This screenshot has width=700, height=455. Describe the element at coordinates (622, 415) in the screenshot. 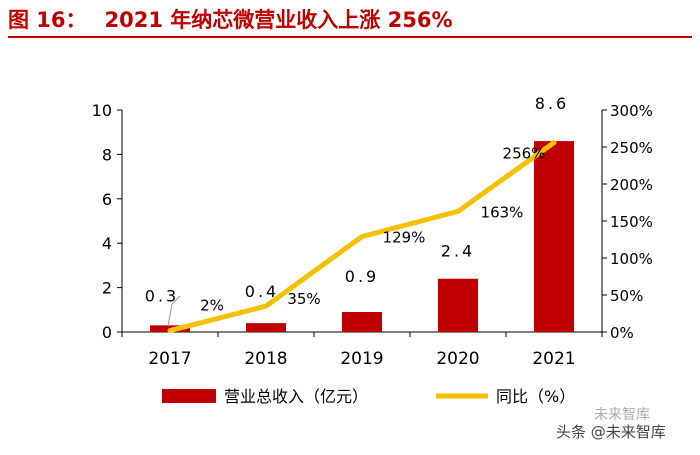

I see `watermark-logo: 未来智库` at that location.